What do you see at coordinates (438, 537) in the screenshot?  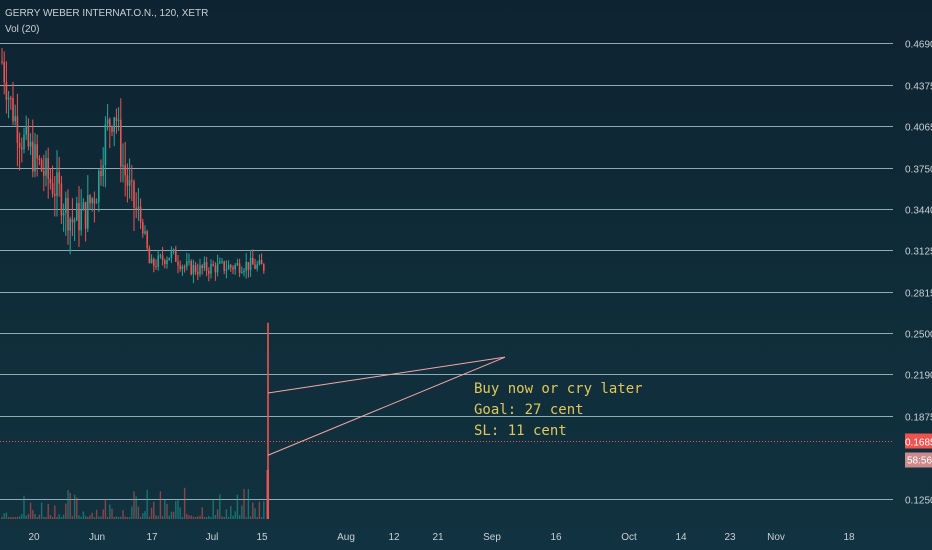 I see `x-tick-label: 21` at bounding box center [438, 537].